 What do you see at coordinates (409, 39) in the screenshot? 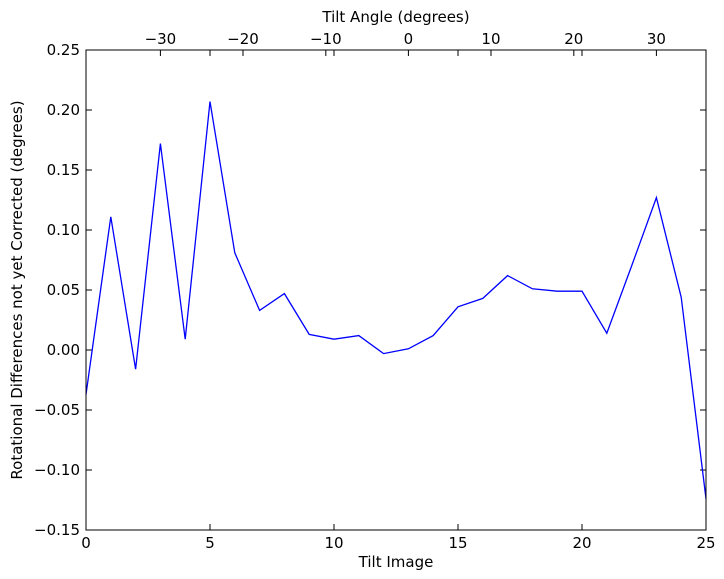
I see `top-x-tick-label: 0` at bounding box center [409, 39].